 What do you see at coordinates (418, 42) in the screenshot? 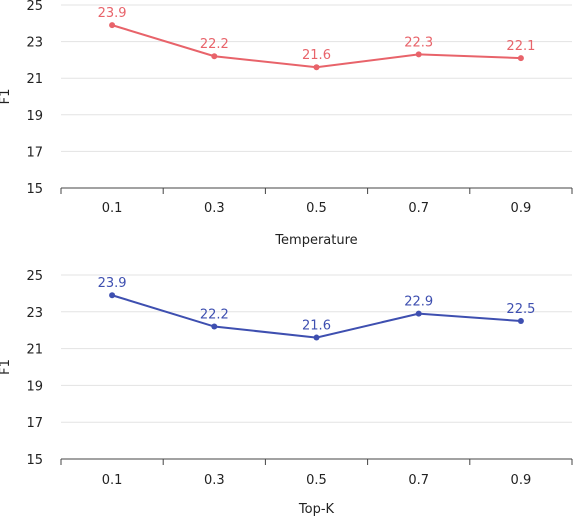
I see `data-label: 22.3` at bounding box center [418, 42].